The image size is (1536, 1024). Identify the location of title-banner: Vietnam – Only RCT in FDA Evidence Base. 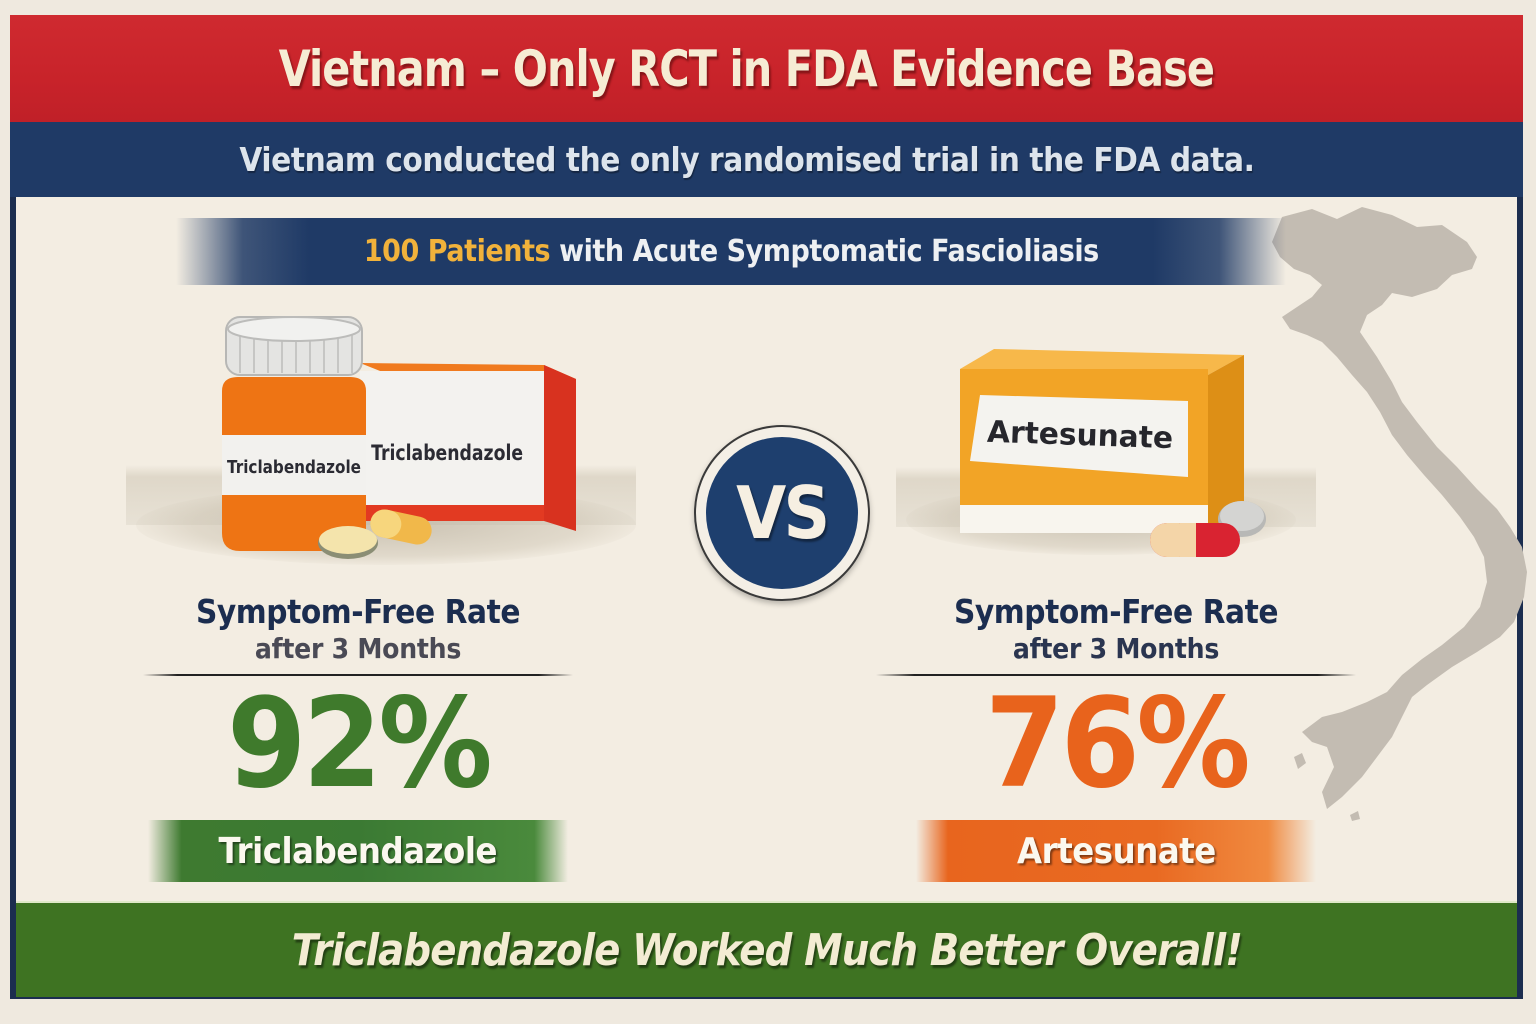
(766, 68).